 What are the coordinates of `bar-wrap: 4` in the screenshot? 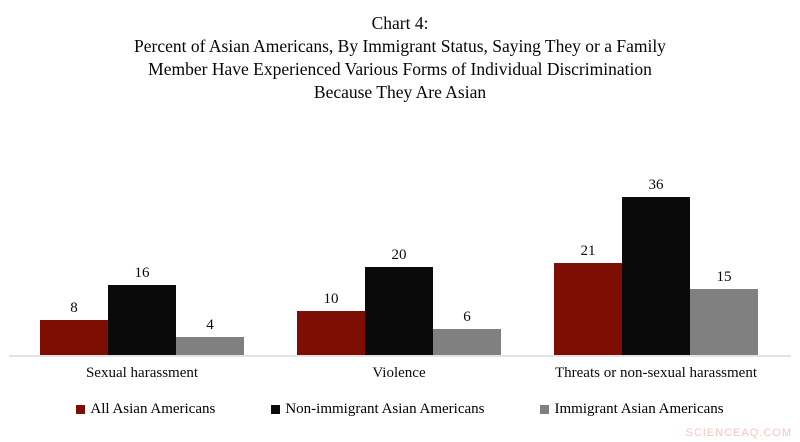 It's located at (210, 335).